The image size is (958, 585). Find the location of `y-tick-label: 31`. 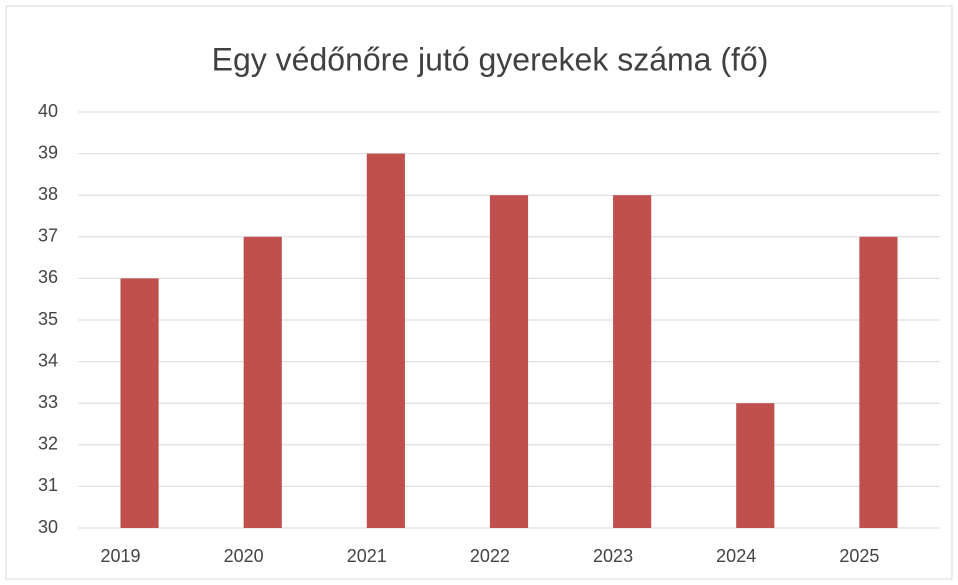

y-tick-label: 31 is located at coordinates (48, 485).